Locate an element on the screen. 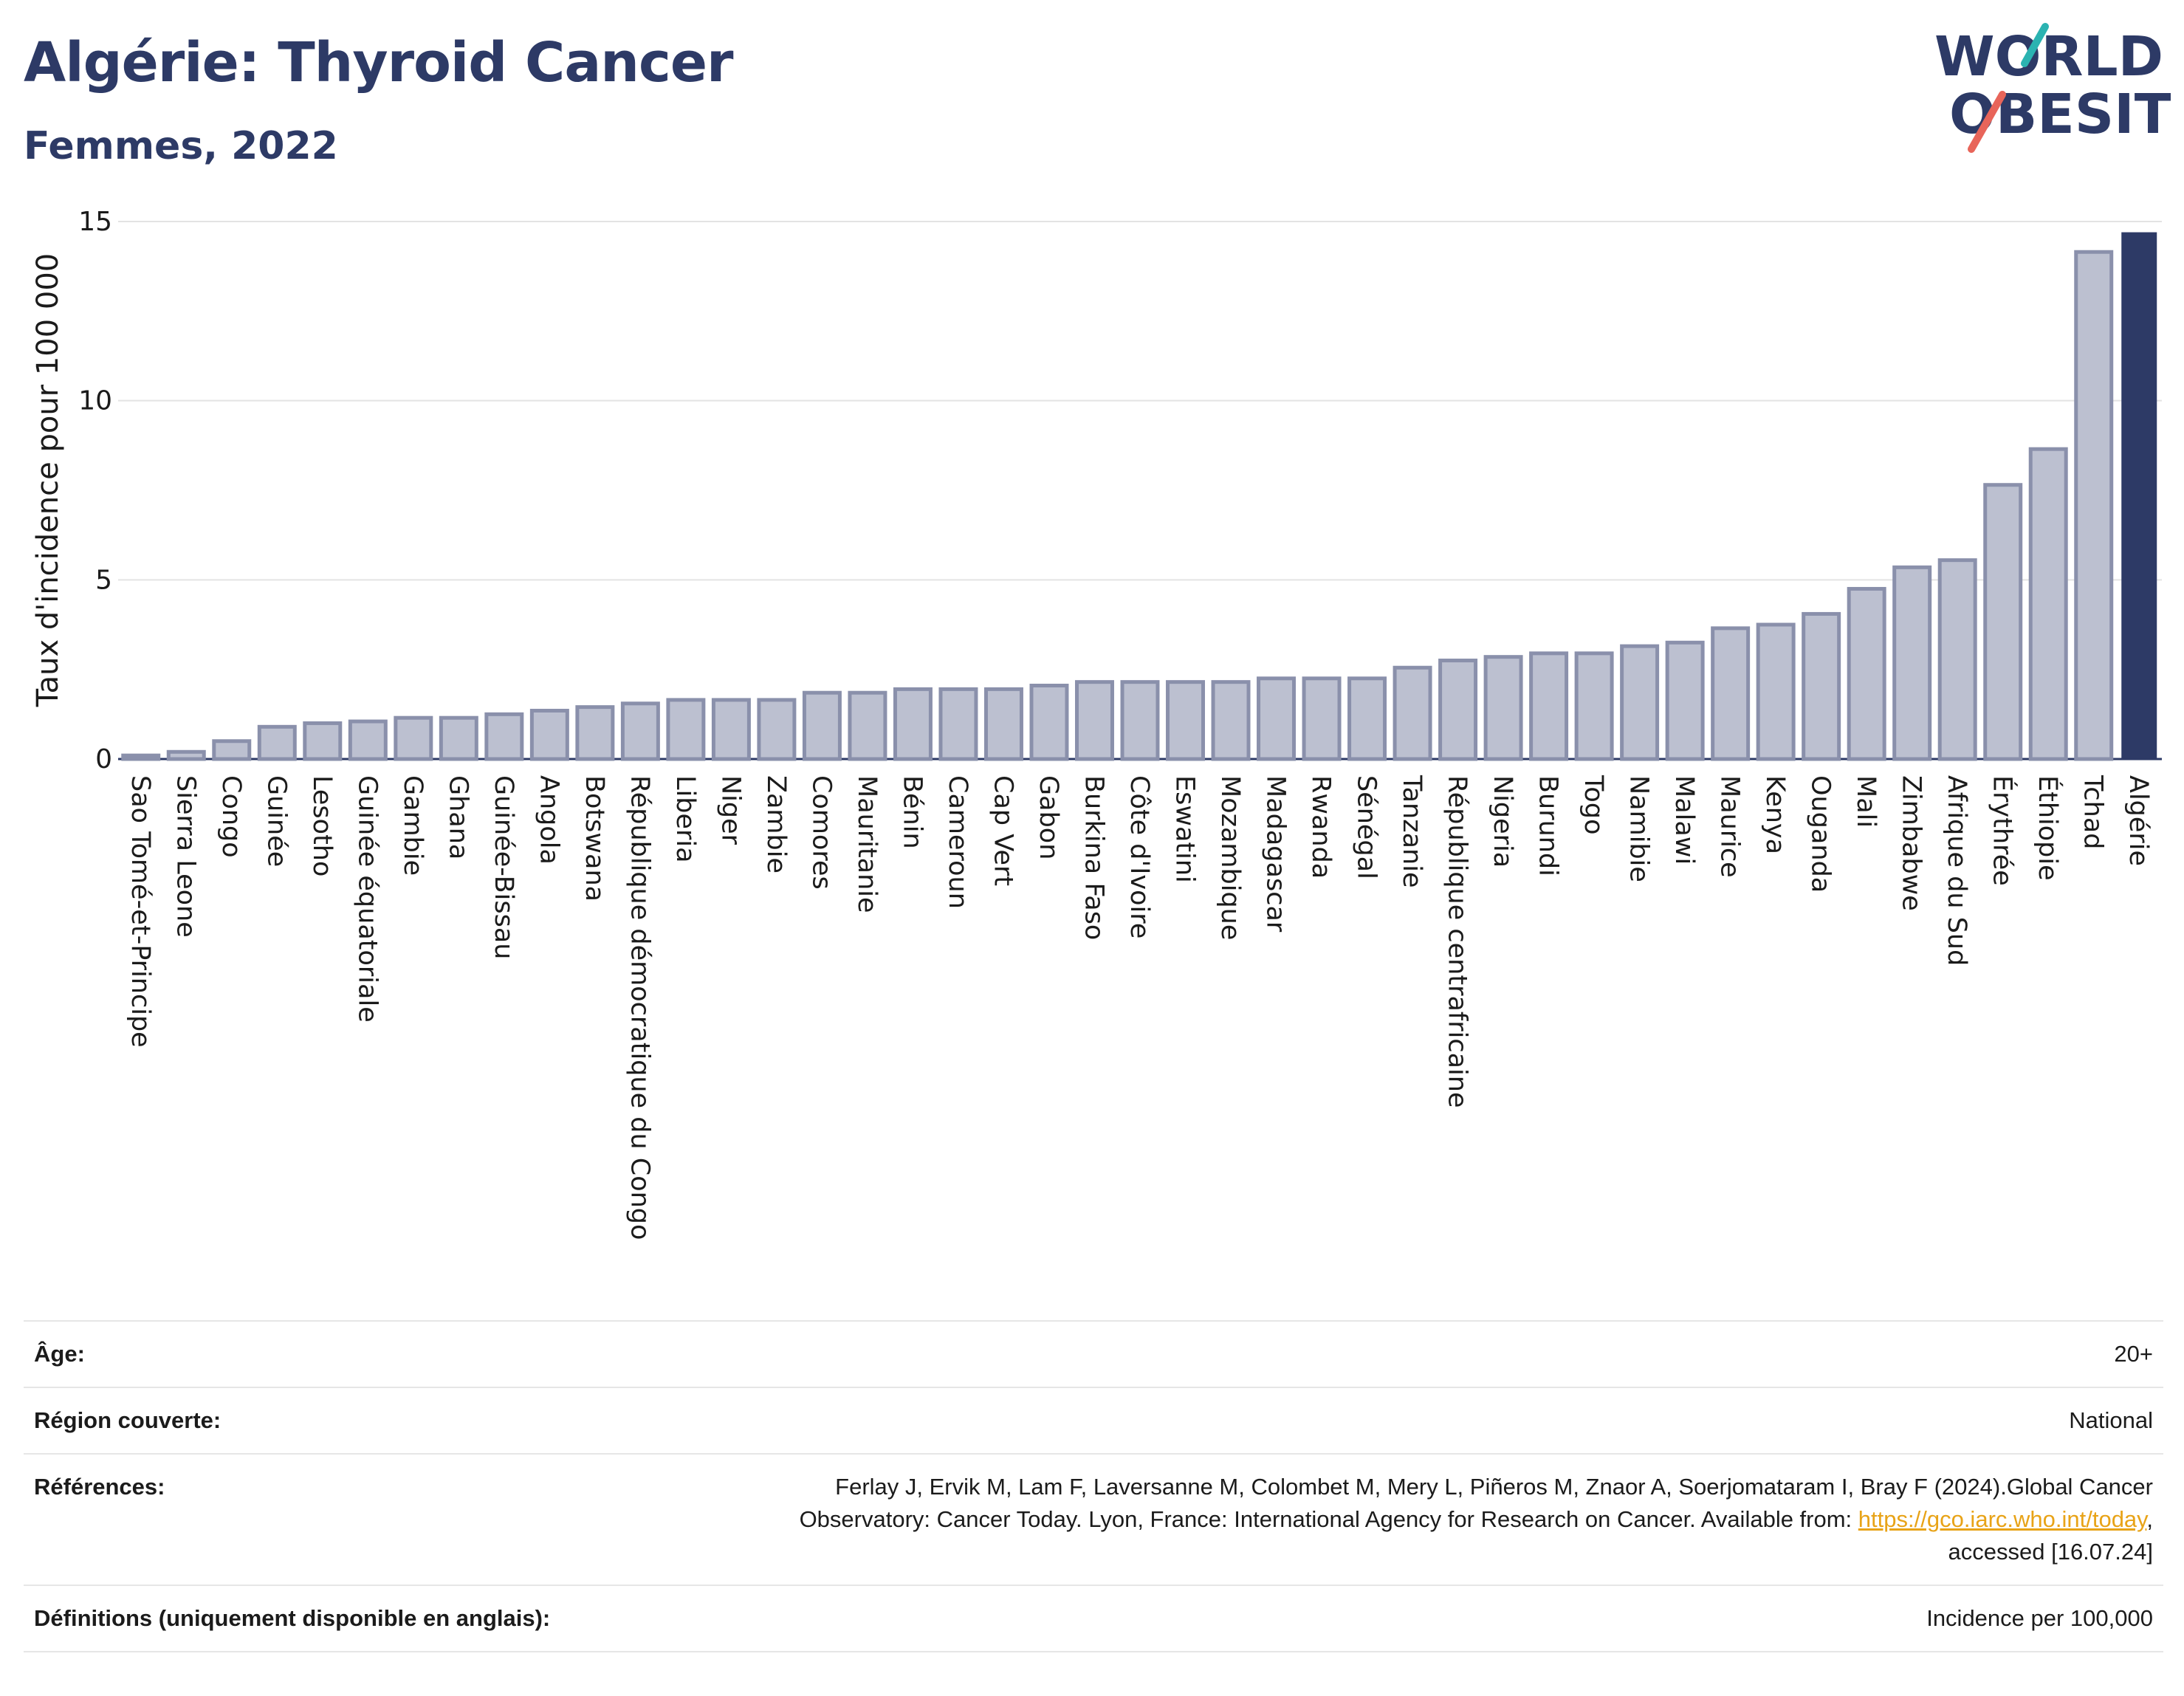  y-axis-label: Taux d'incidence pour 100 000 is located at coordinates (48, 480).